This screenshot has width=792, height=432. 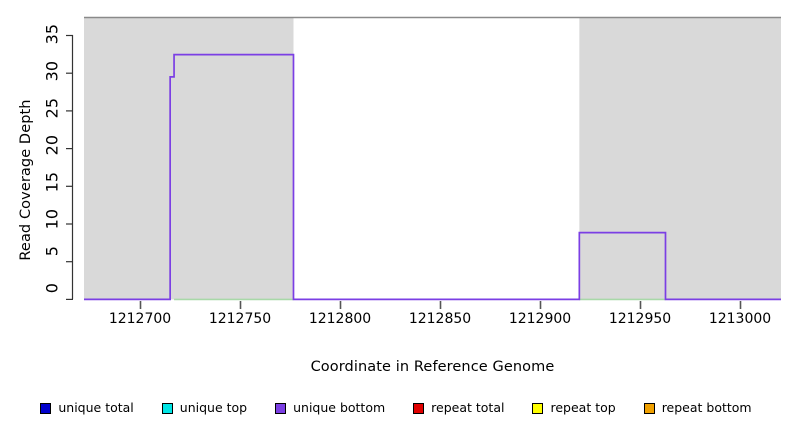 I want to click on legend-item-repeat-top: repeat top, so click(x=574, y=407).